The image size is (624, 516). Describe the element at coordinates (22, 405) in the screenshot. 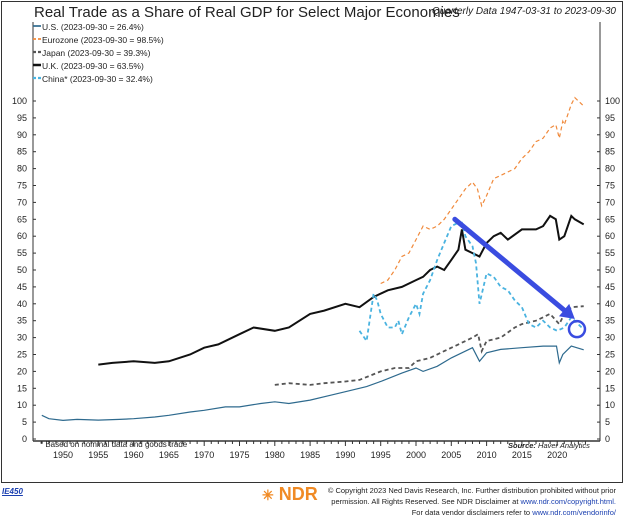

I see `y-tick-label-left: 10` at that location.